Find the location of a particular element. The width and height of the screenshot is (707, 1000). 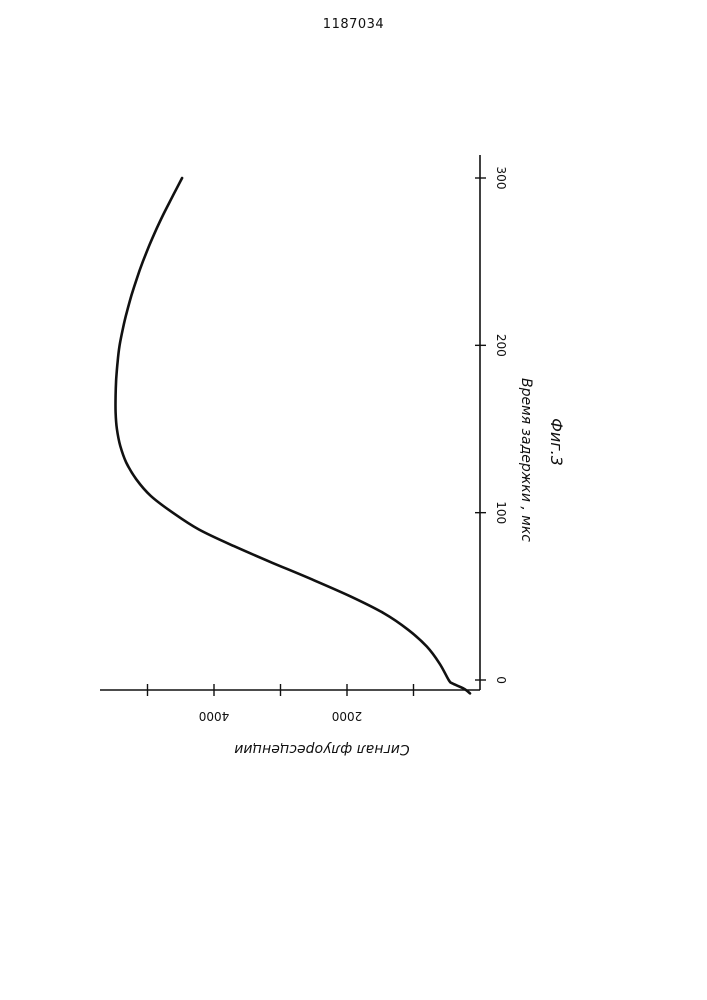

delay-tick-label: 300 is located at coordinates (501, 178).